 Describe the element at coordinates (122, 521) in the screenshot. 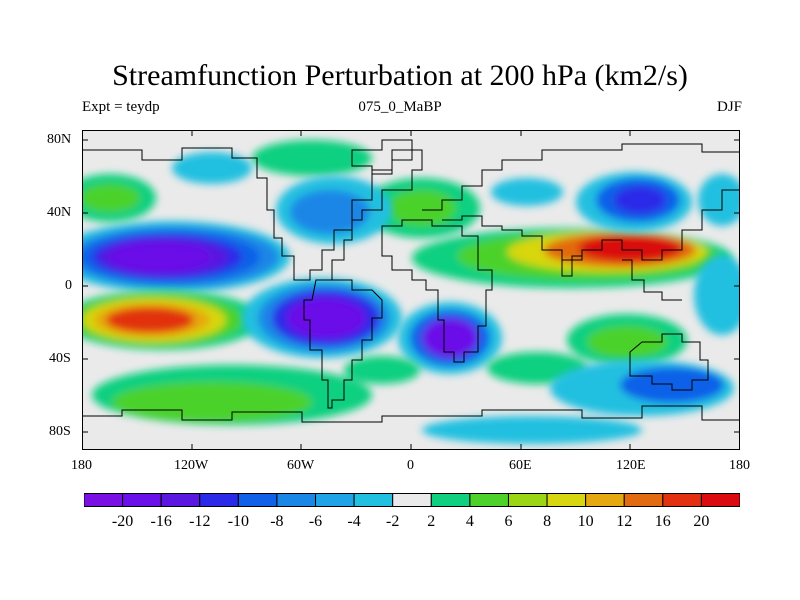

I see `colorbar-label: -20` at that location.